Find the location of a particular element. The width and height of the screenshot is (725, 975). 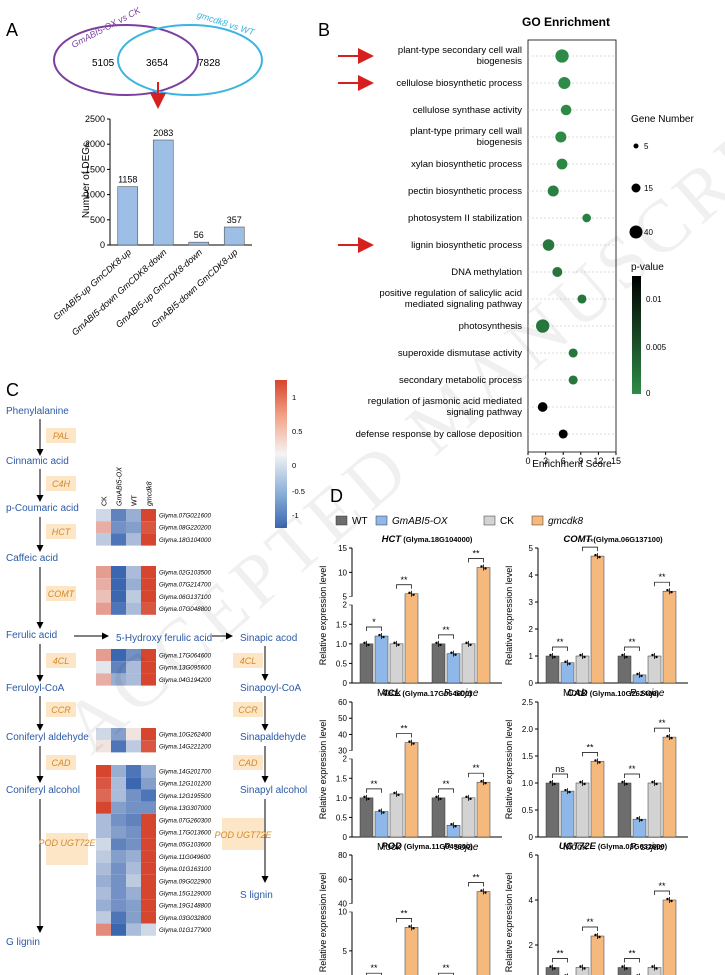

heatmap-gene-label: Glyma.05G103600 is located at coordinates (185, 845).